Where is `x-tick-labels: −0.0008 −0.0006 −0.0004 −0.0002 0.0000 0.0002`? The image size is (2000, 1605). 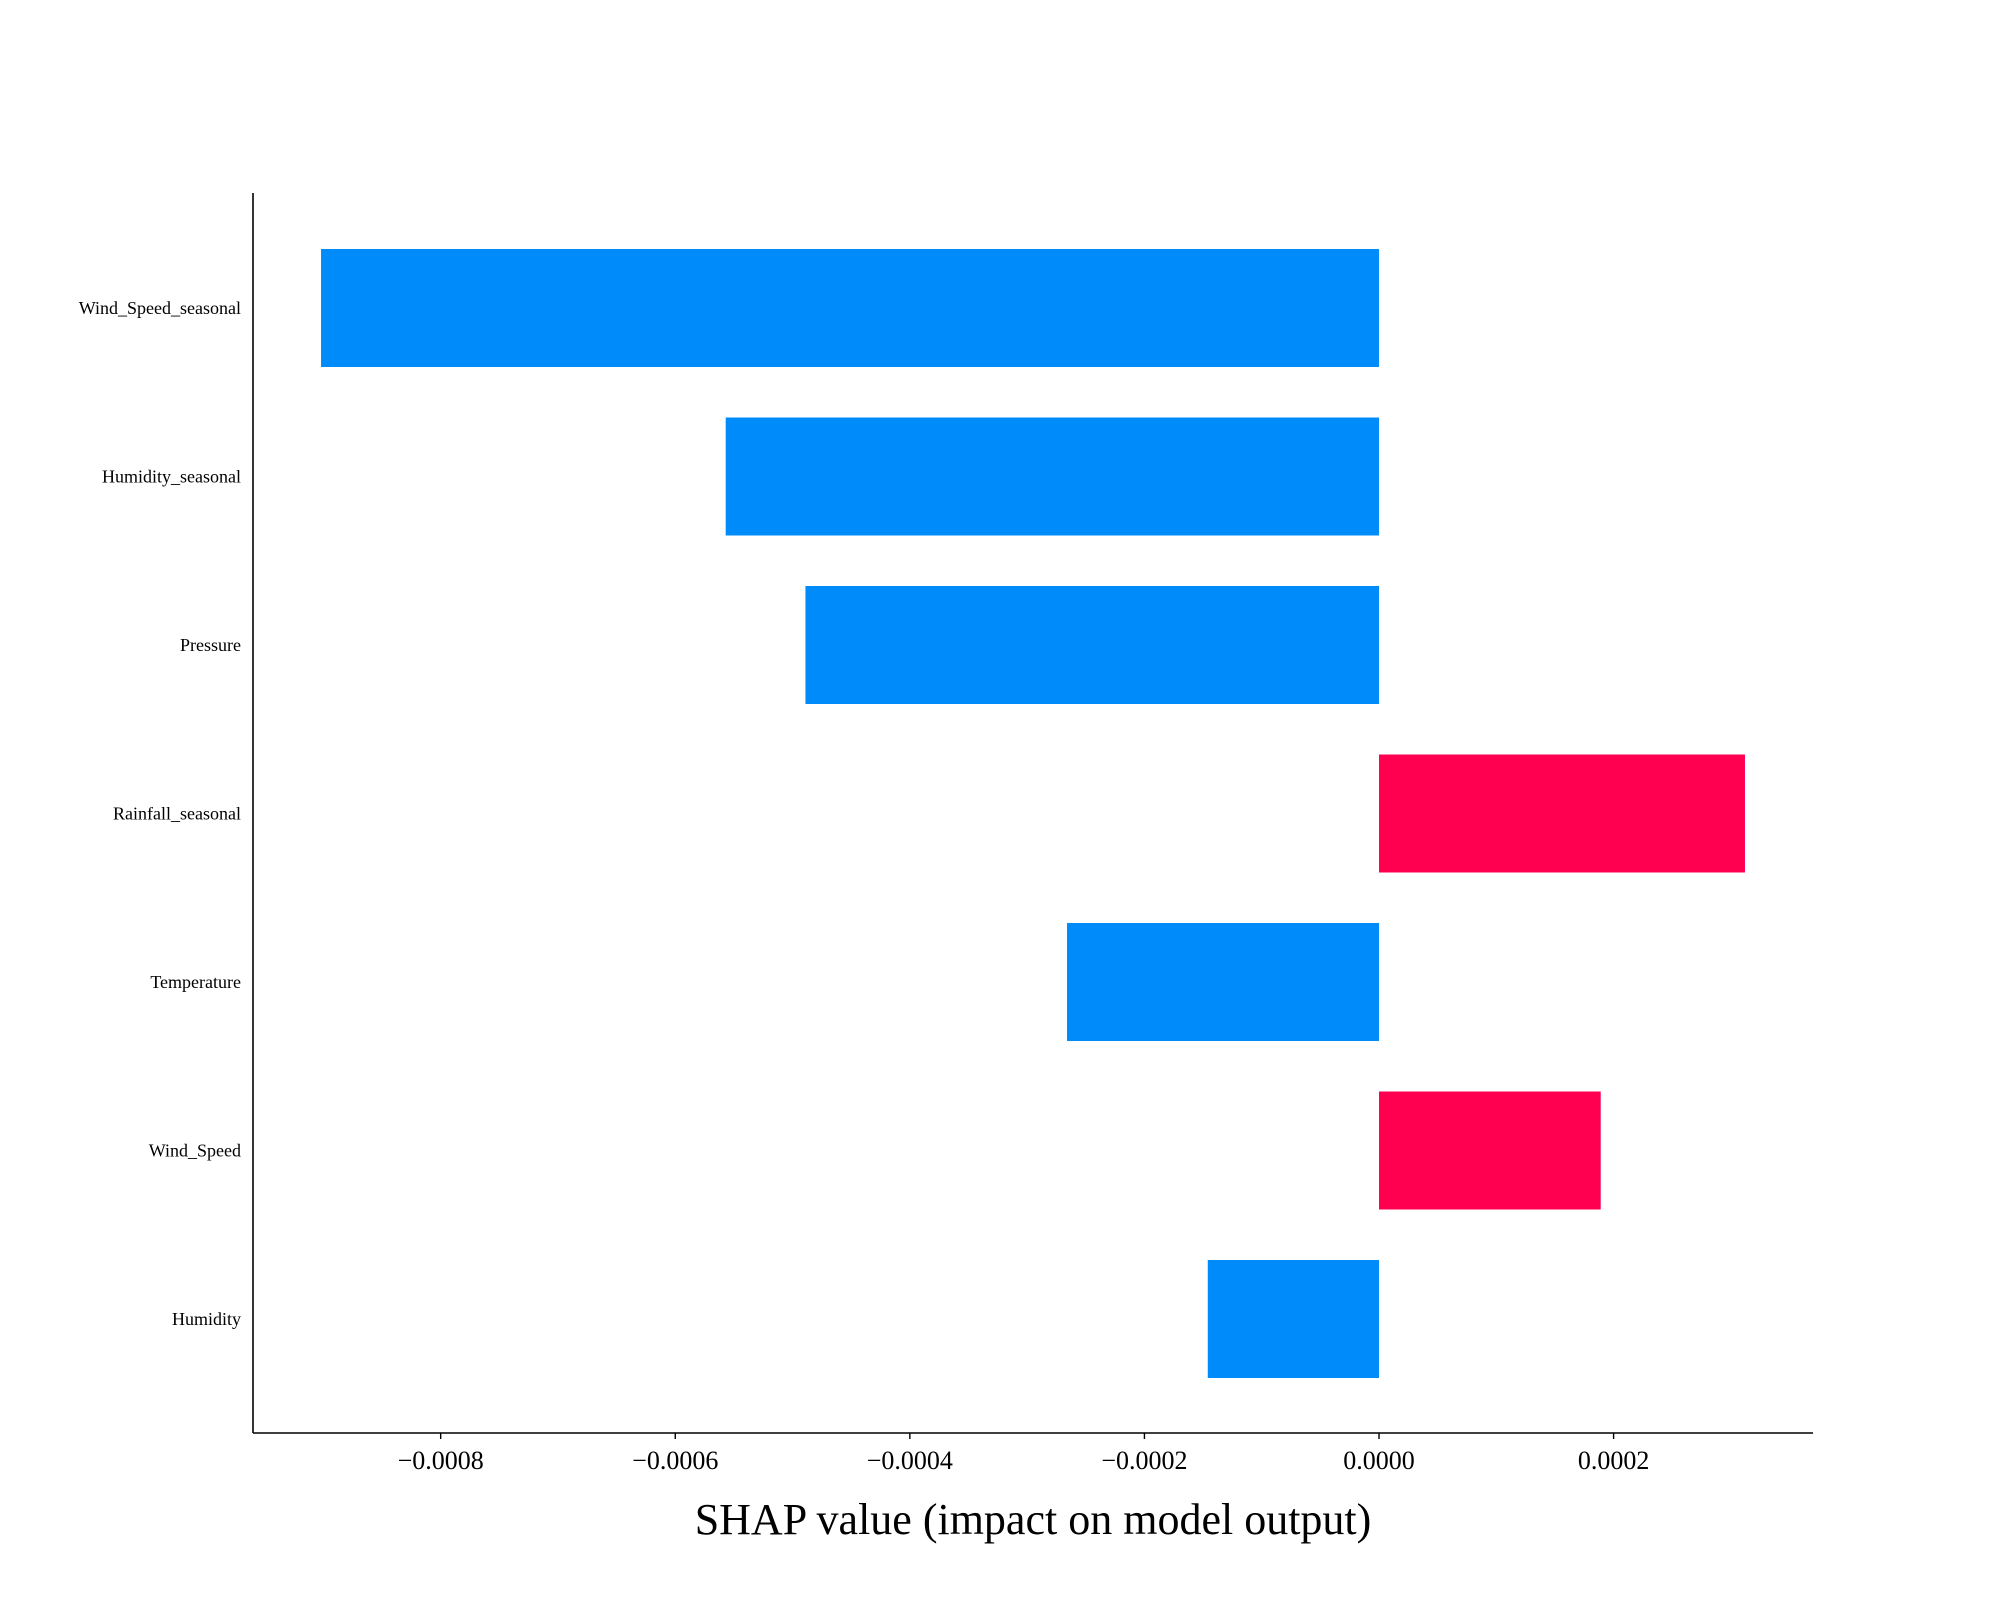 x-tick-labels: −0.0008 −0.0006 −0.0004 −0.0002 0.0000 0.0002 is located at coordinates (1024, 1454).